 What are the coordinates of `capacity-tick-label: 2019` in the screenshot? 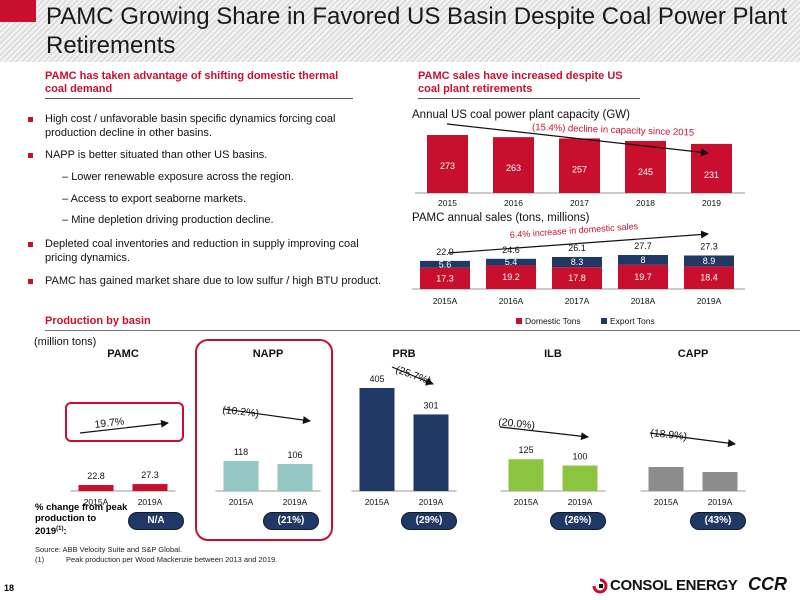 It's located at (711, 203).